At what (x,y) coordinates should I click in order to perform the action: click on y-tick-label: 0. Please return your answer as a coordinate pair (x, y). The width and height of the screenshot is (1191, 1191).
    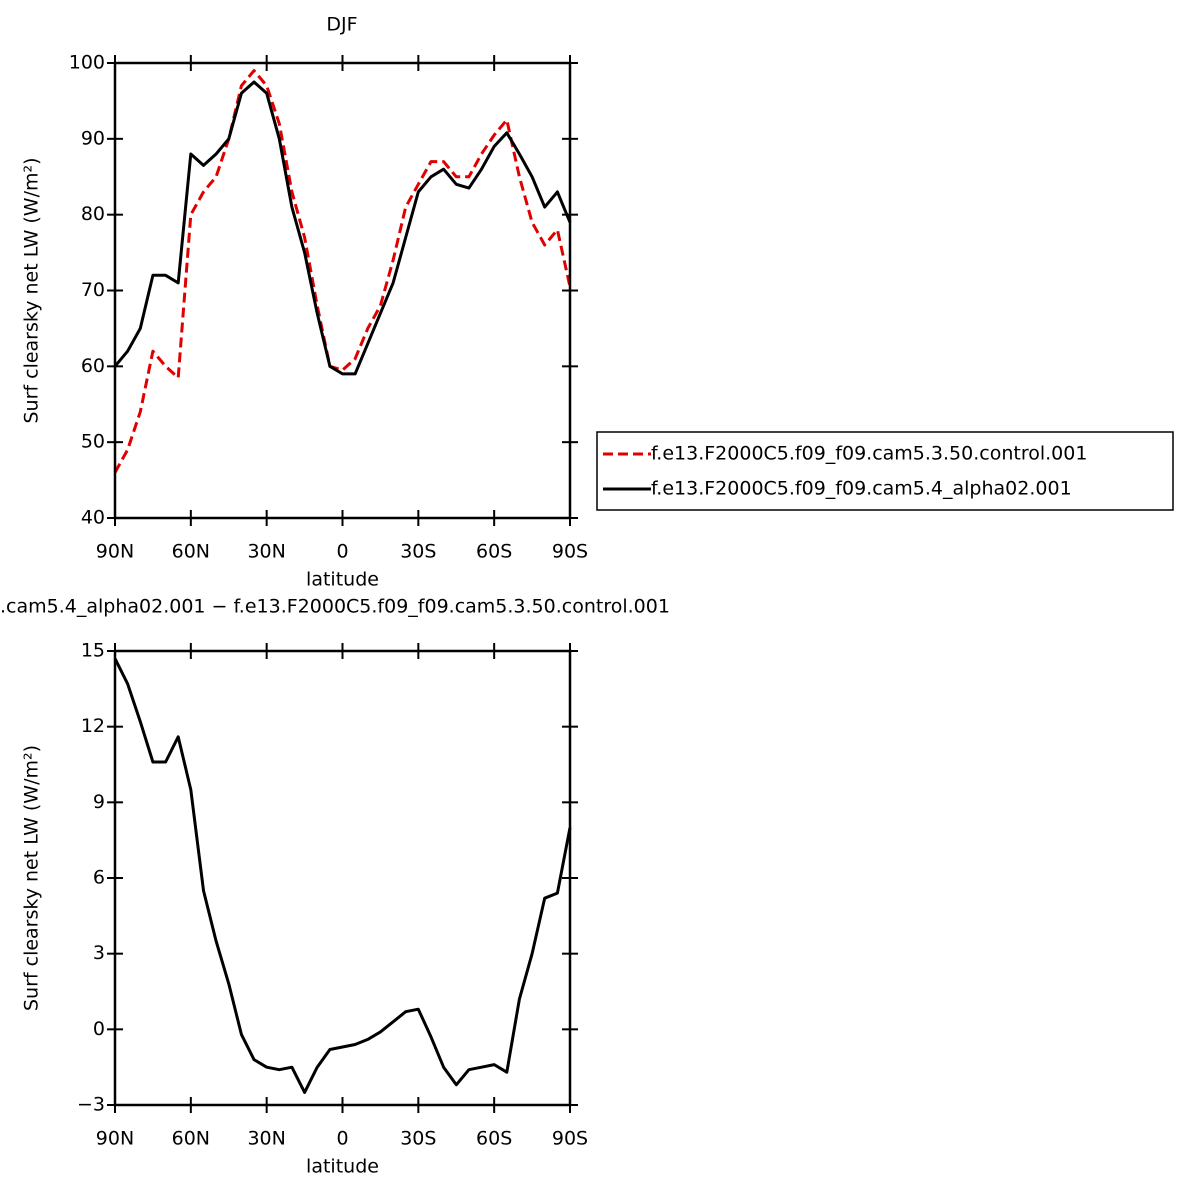
    Looking at the image, I should click on (99, 1029).